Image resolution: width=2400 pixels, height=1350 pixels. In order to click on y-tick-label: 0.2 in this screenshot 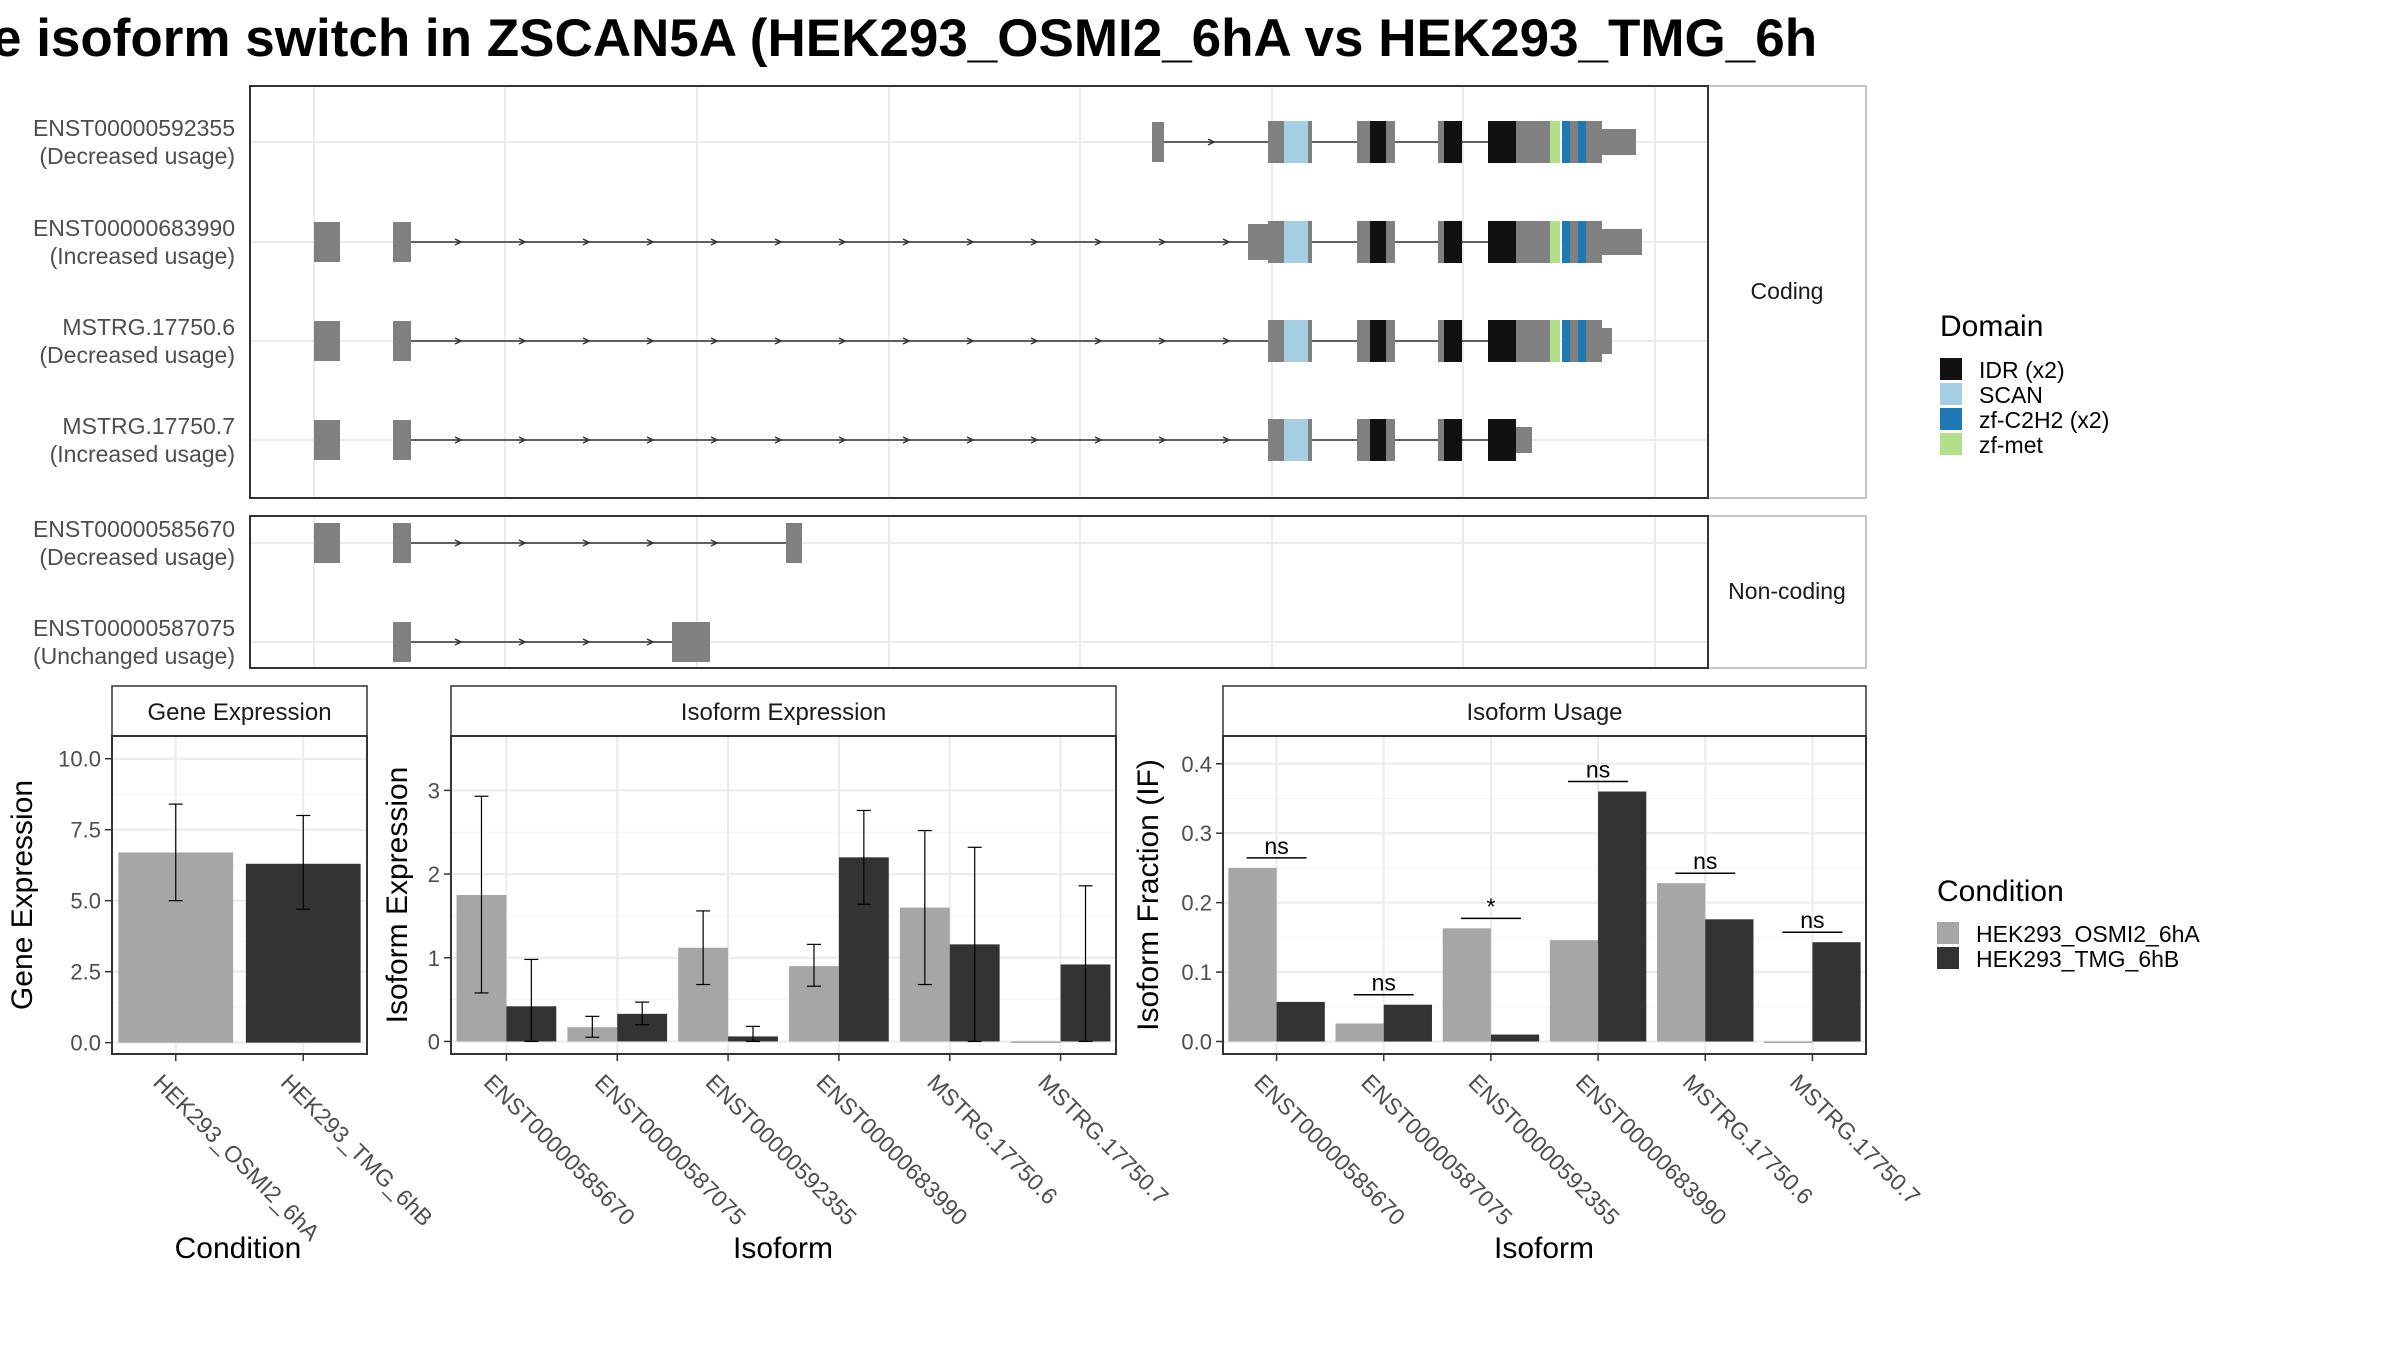, I will do `click(1196, 903)`.